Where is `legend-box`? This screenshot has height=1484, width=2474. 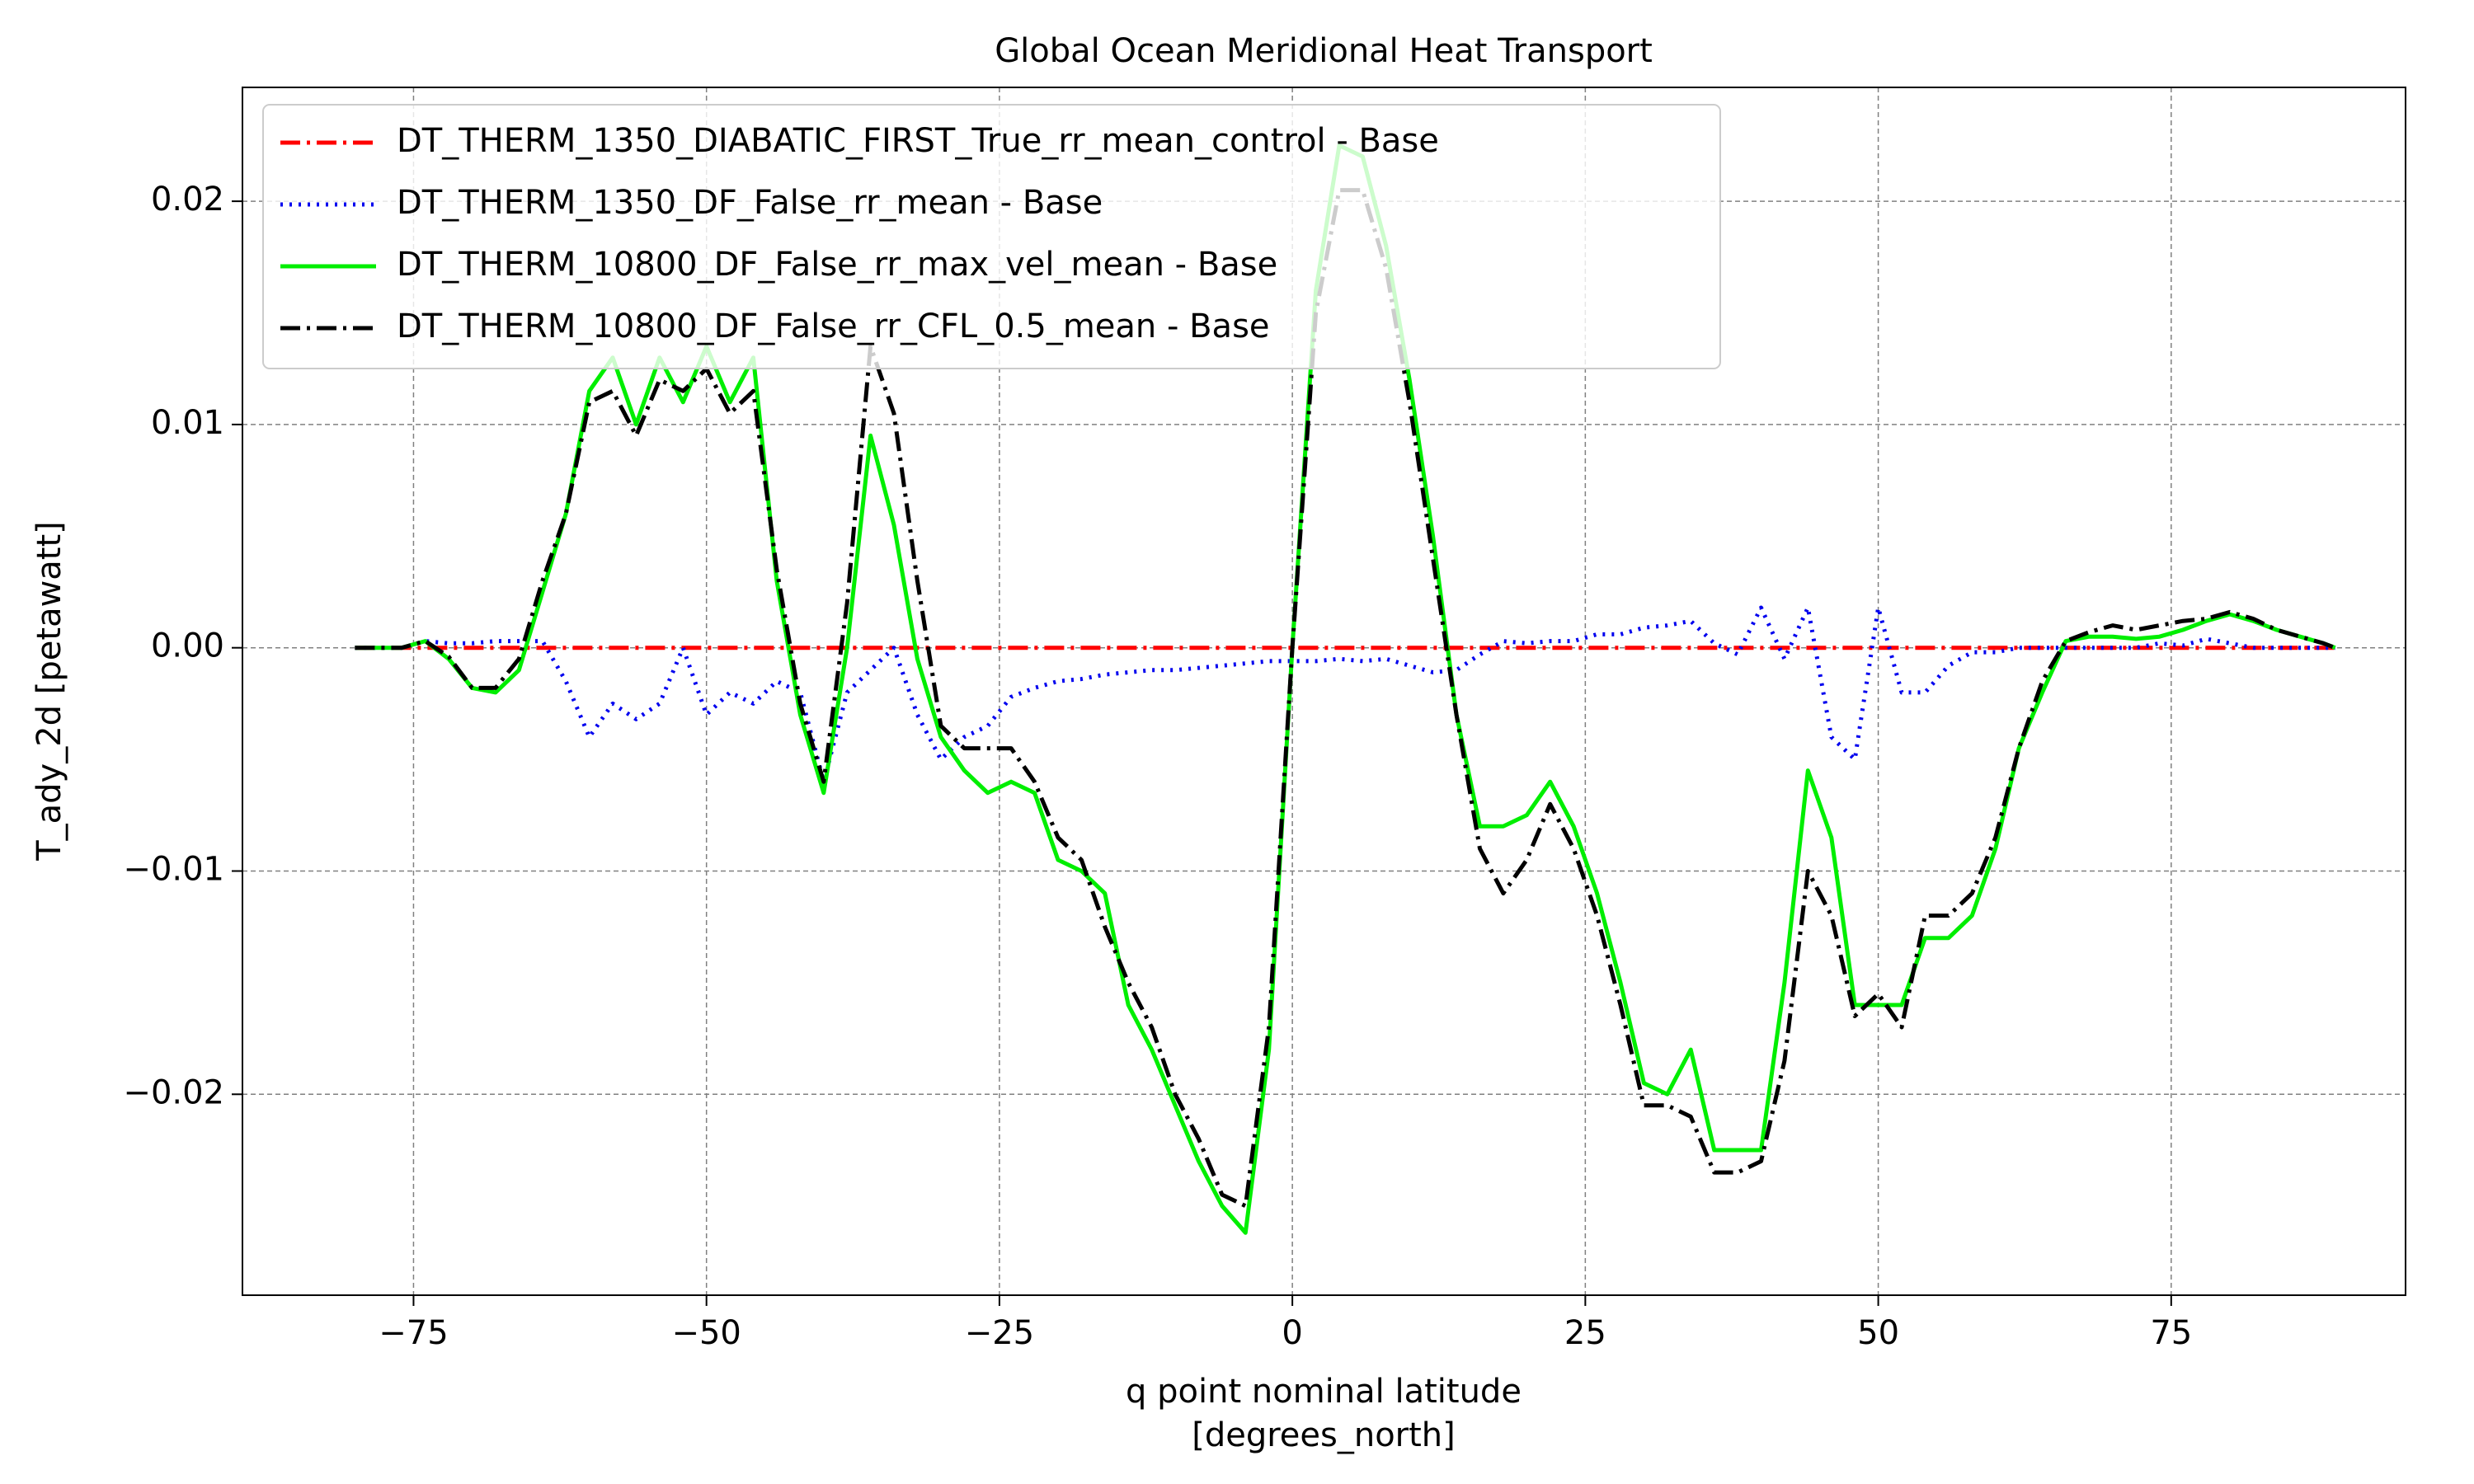 legend-box is located at coordinates (991, 236).